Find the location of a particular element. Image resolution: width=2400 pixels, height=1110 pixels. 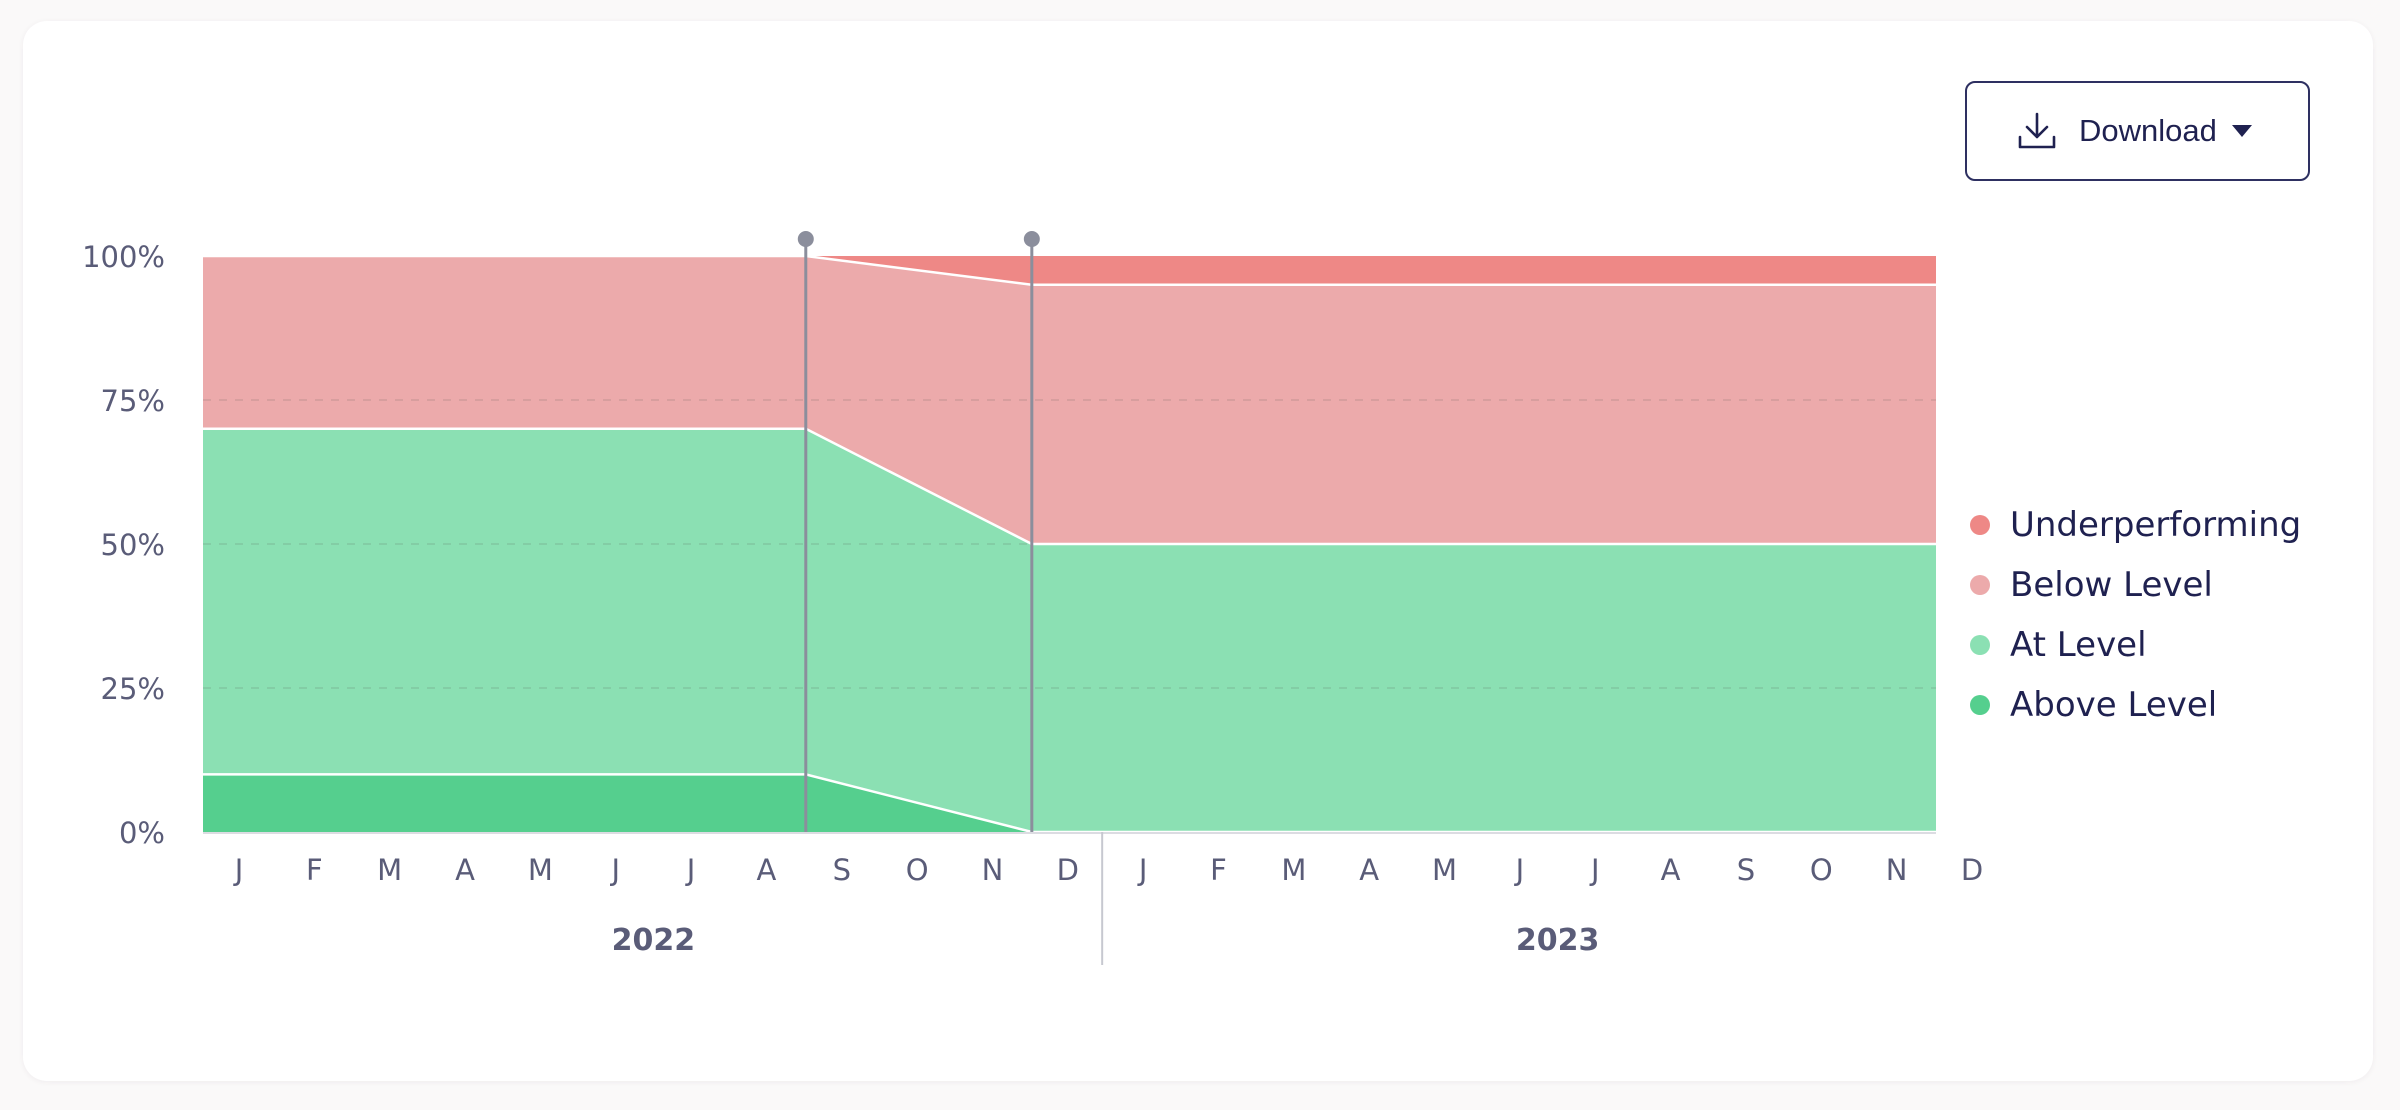

legend-item: Above Level is located at coordinates (2135, 705).